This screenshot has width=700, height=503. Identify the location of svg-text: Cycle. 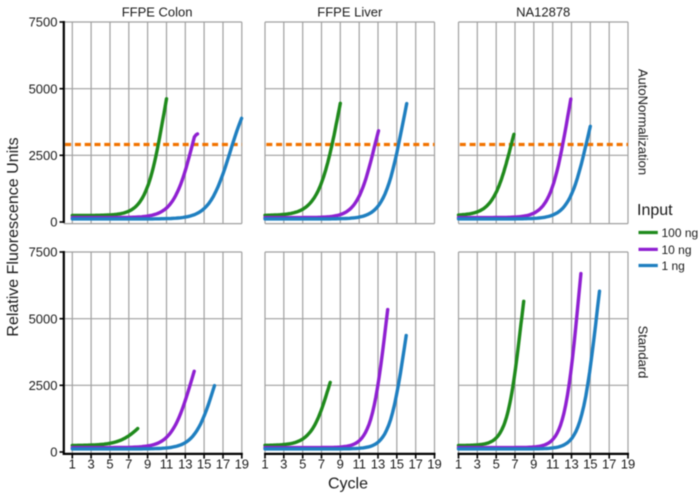
(348, 484).